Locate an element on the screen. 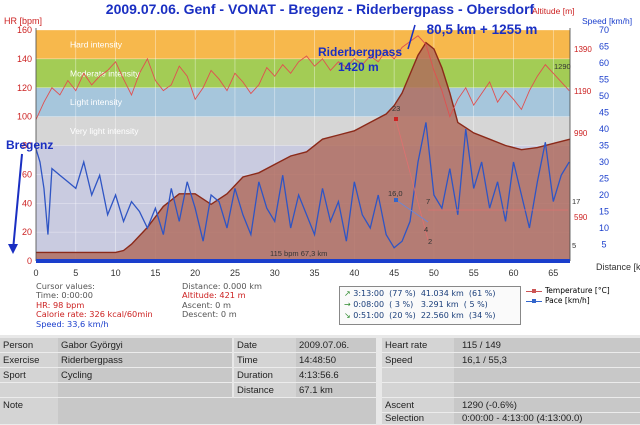 The image size is (640, 425). zone-label-1: Very light intensity is located at coordinates (104, 131).